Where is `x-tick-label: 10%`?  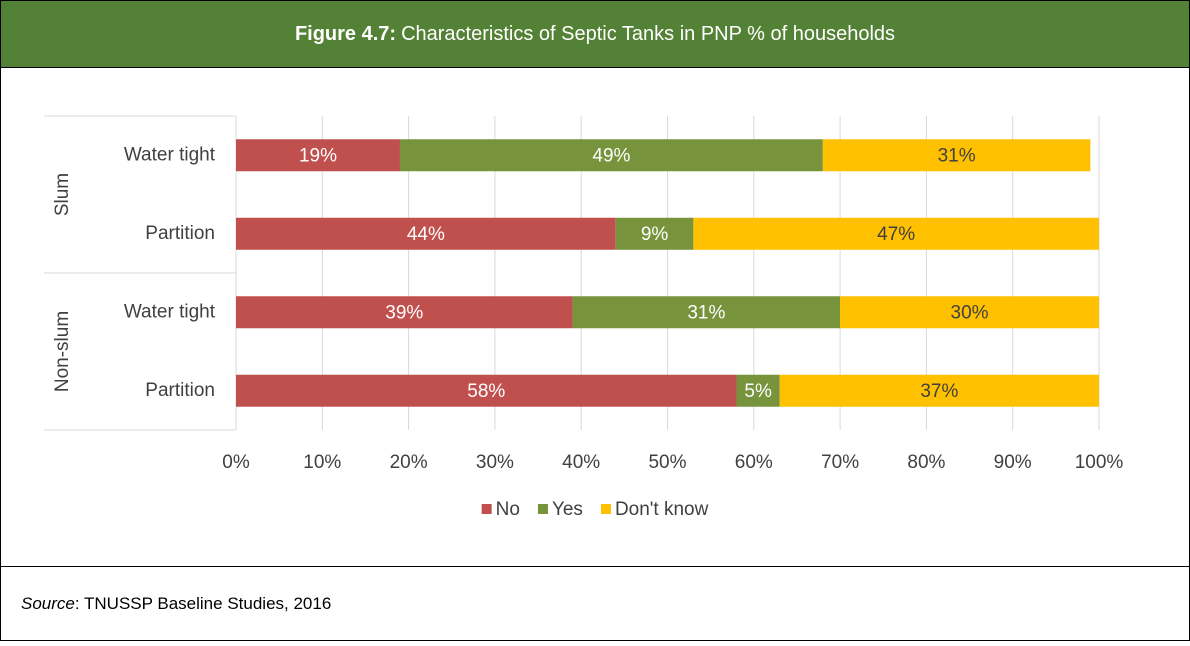
x-tick-label: 10% is located at coordinates (322, 462).